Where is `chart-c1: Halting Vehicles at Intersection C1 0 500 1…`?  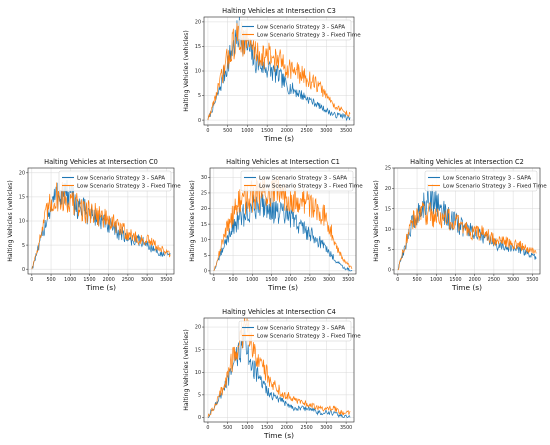 chart-c1: Halting Vehicles at Intersection C1 0 500 1… is located at coordinates (276, 225).